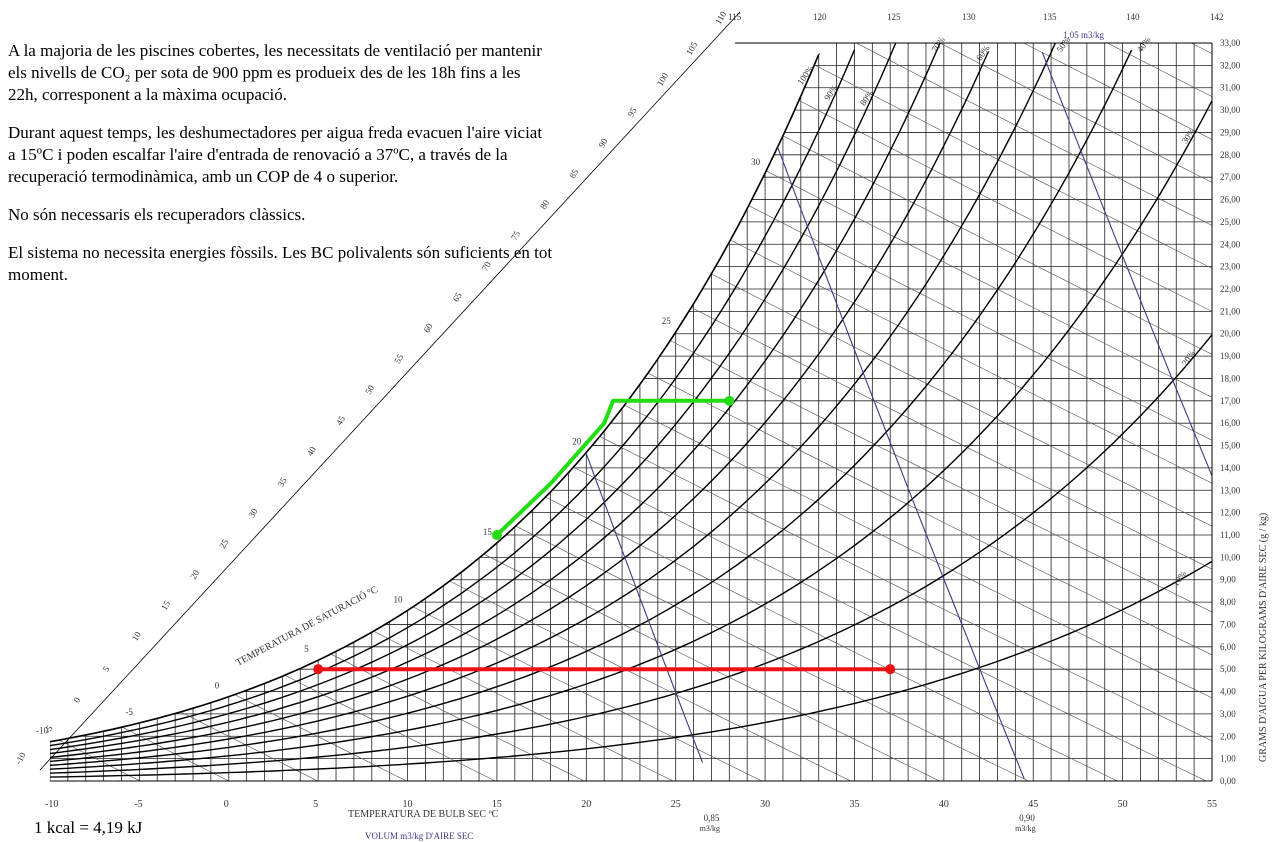  What do you see at coordinates (226, 804) in the screenshot?
I see `x-tick-label: 0` at bounding box center [226, 804].